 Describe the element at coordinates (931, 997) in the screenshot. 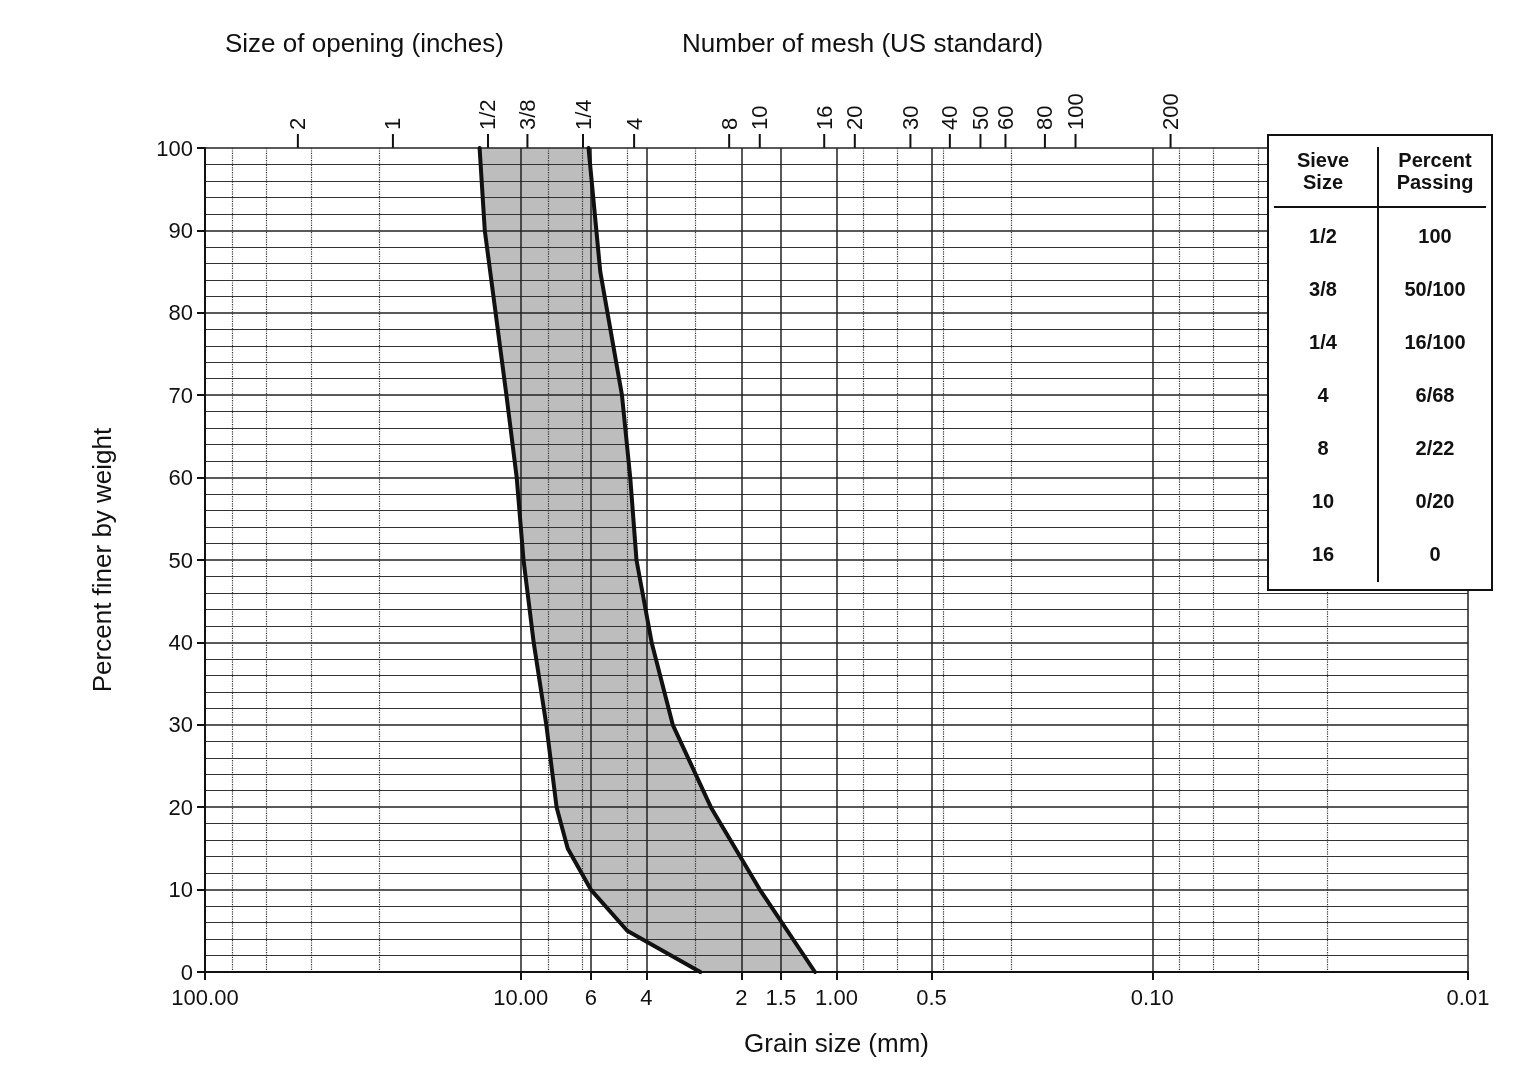

I see `x-tick-label: 0.5` at that location.